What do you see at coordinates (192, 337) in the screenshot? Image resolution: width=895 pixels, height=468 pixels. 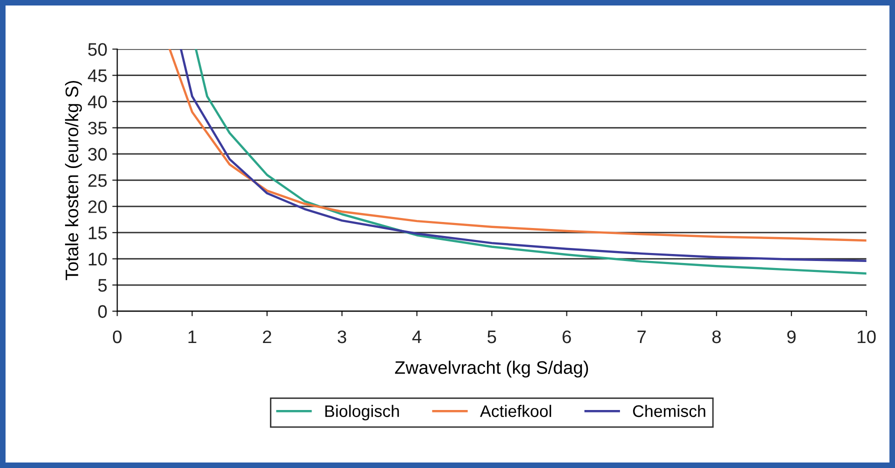 I see `x-tick-label: 1` at bounding box center [192, 337].